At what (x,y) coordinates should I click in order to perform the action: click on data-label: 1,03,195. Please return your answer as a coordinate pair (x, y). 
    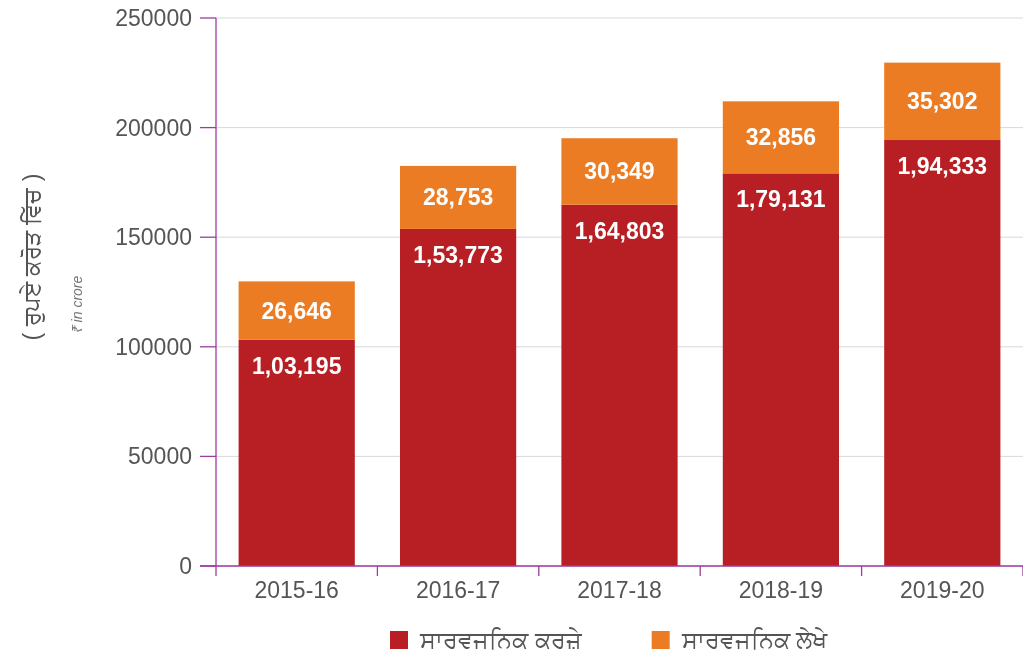
    Looking at the image, I should click on (296, 365).